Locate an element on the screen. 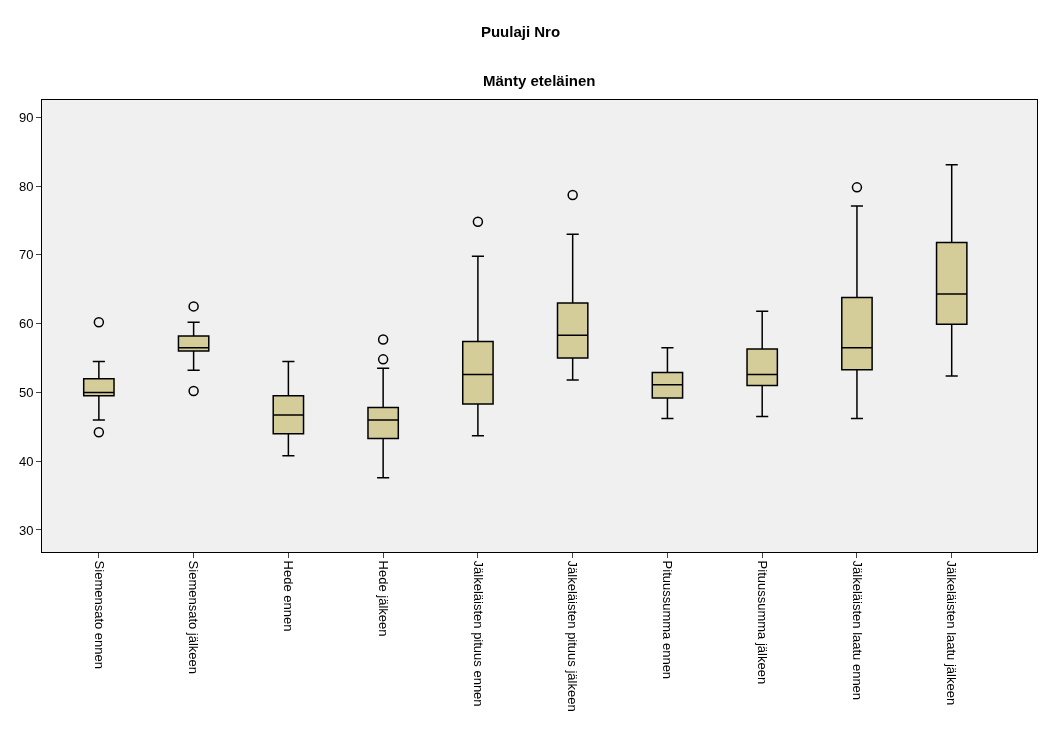 This screenshot has height=744, width=1041. x-tick-label: Pituussumma ennen is located at coordinates (668, 620).